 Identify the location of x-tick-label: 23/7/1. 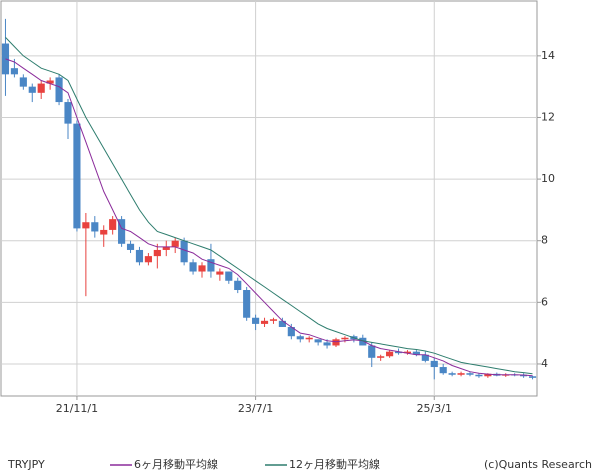
(255, 408).